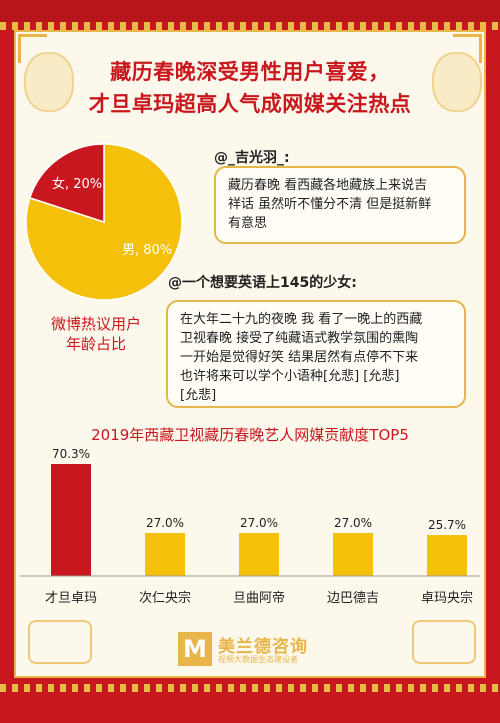  I want to click on brand-logo: M 美兰德咨询 视频大数据生态建设者, so click(253, 650).